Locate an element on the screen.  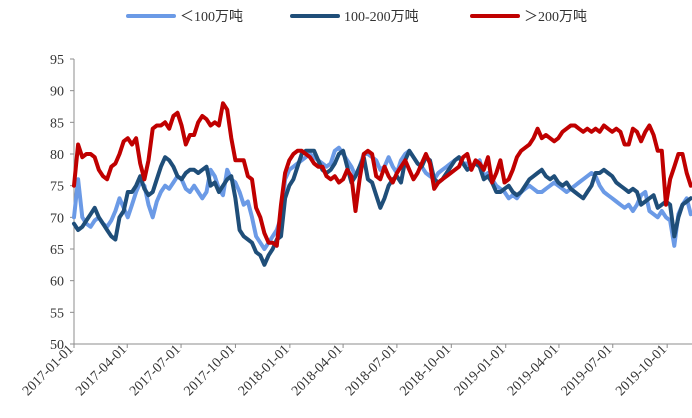
y-tick-label: 85 is located at coordinates (57, 123).